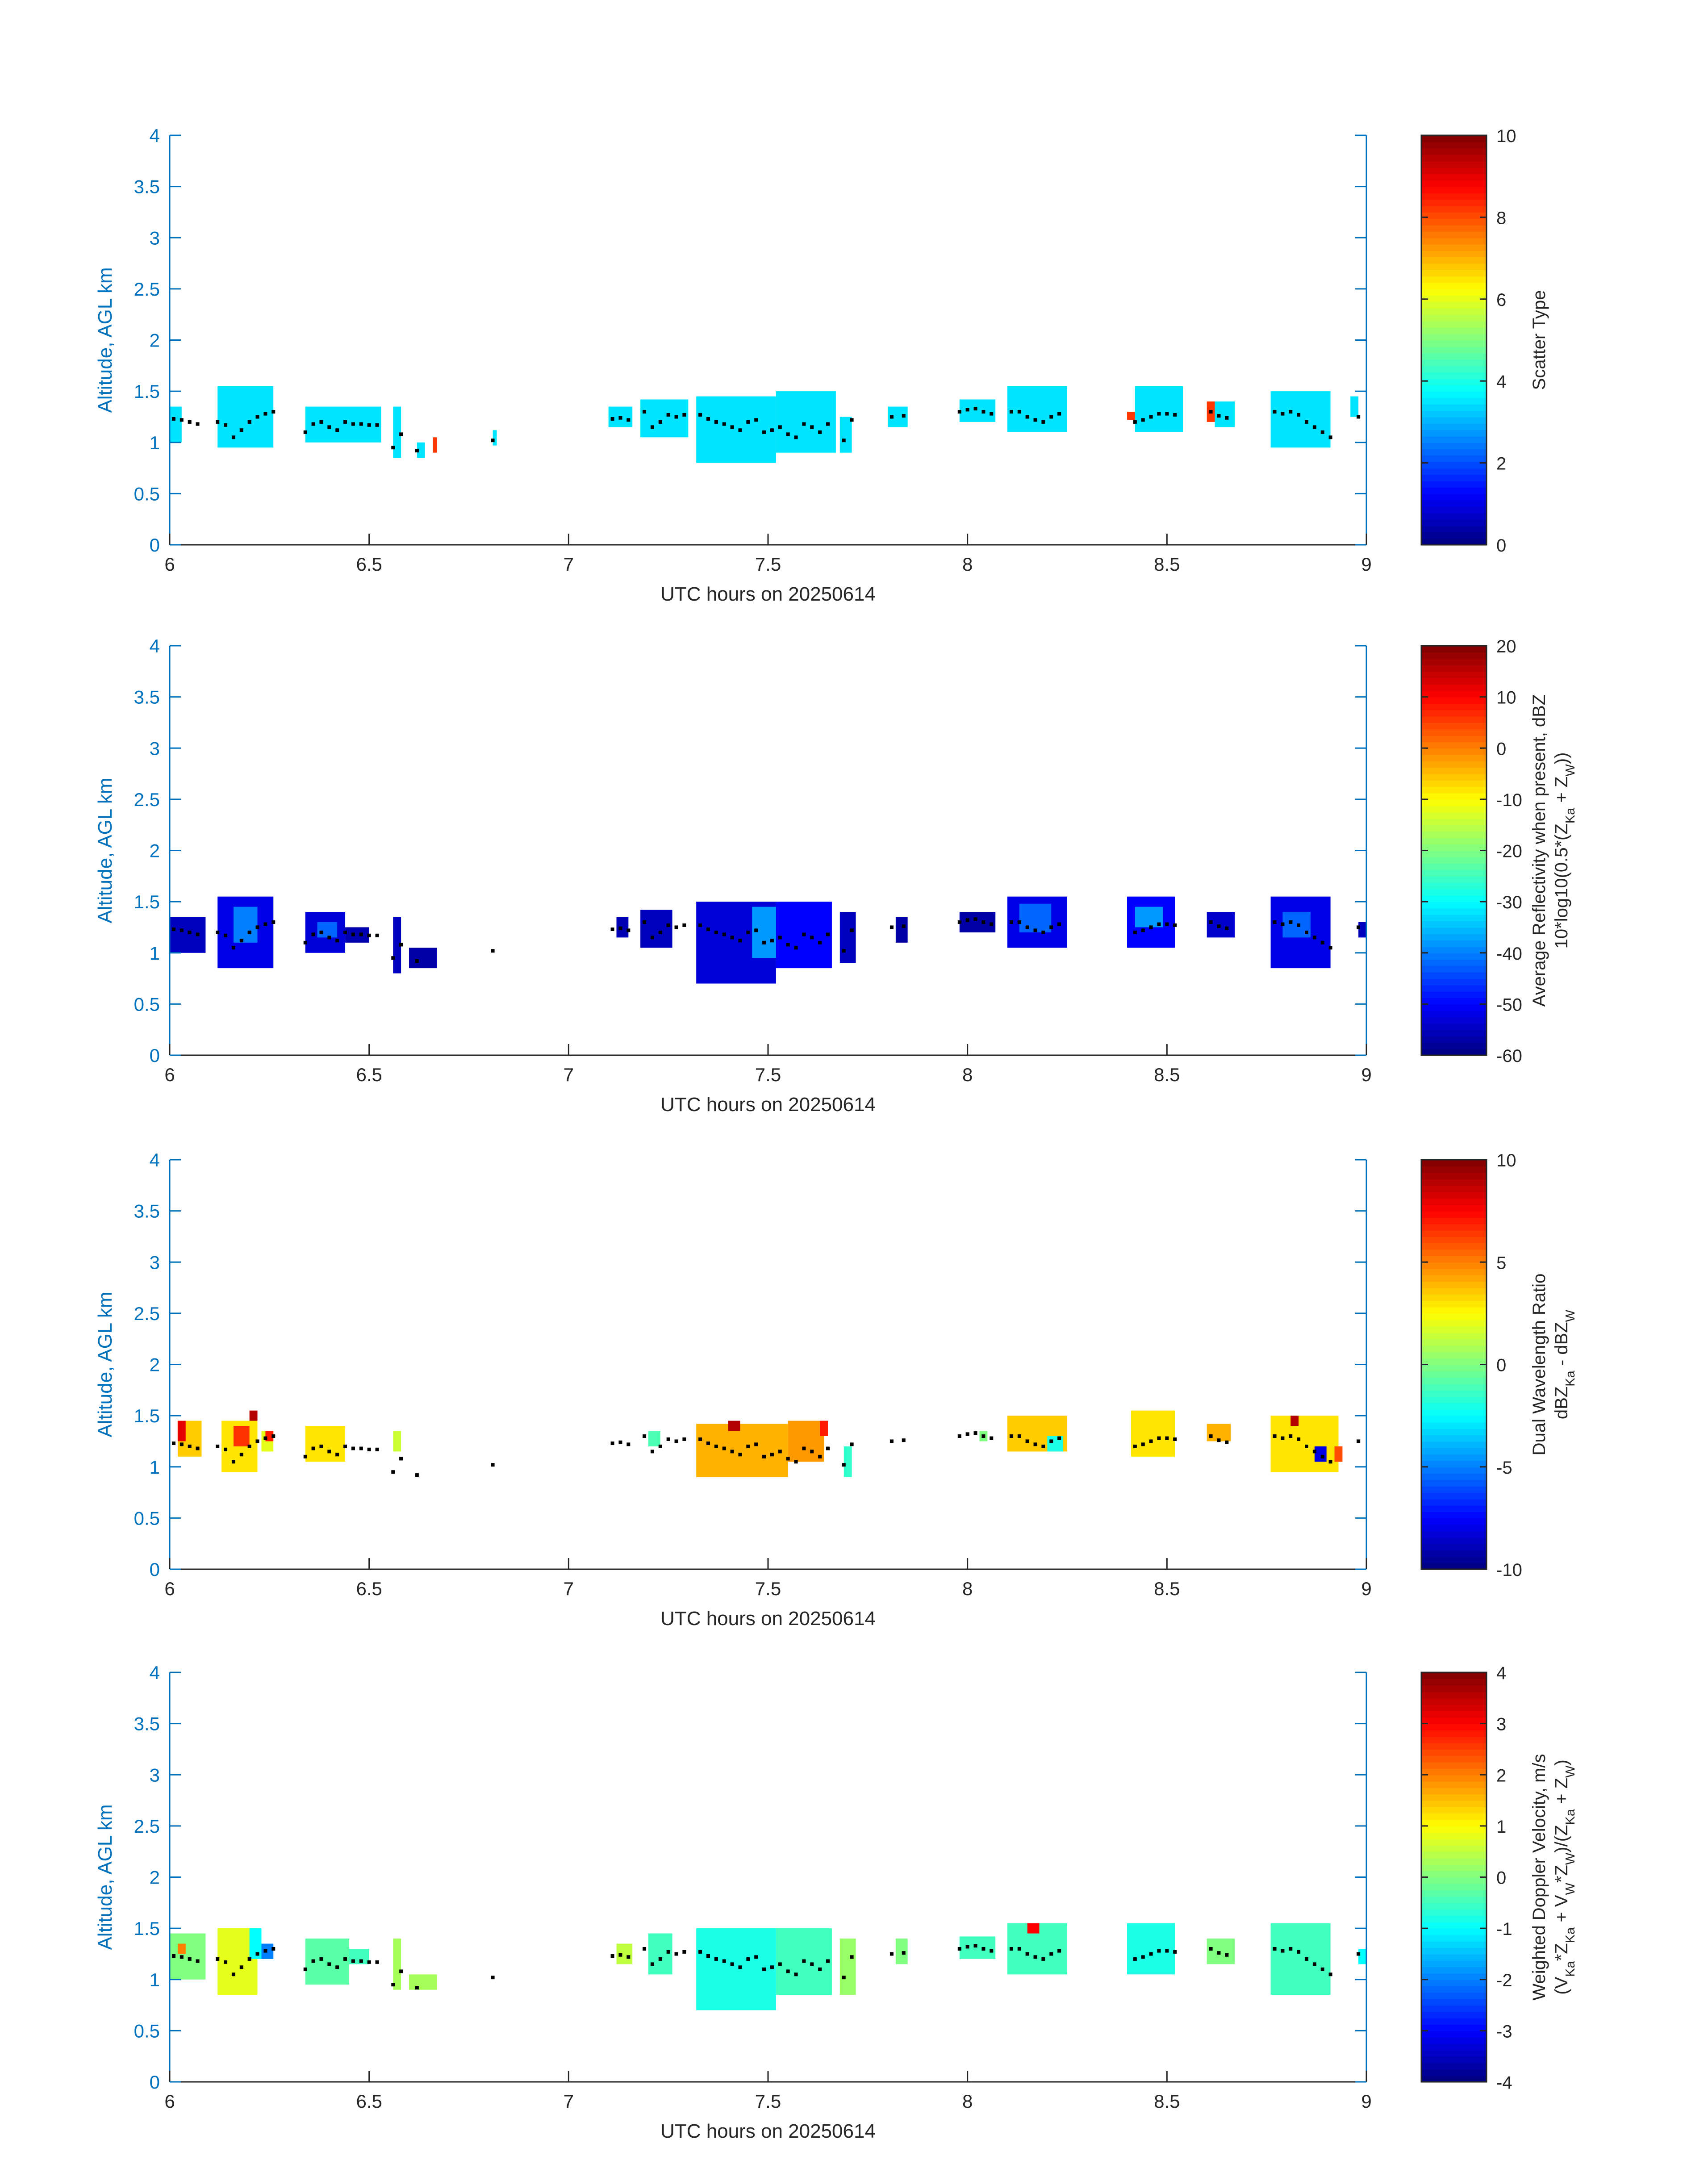  What do you see at coordinates (1506, 646) in the screenshot?
I see `colorbar-tick-label: 20` at bounding box center [1506, 646].